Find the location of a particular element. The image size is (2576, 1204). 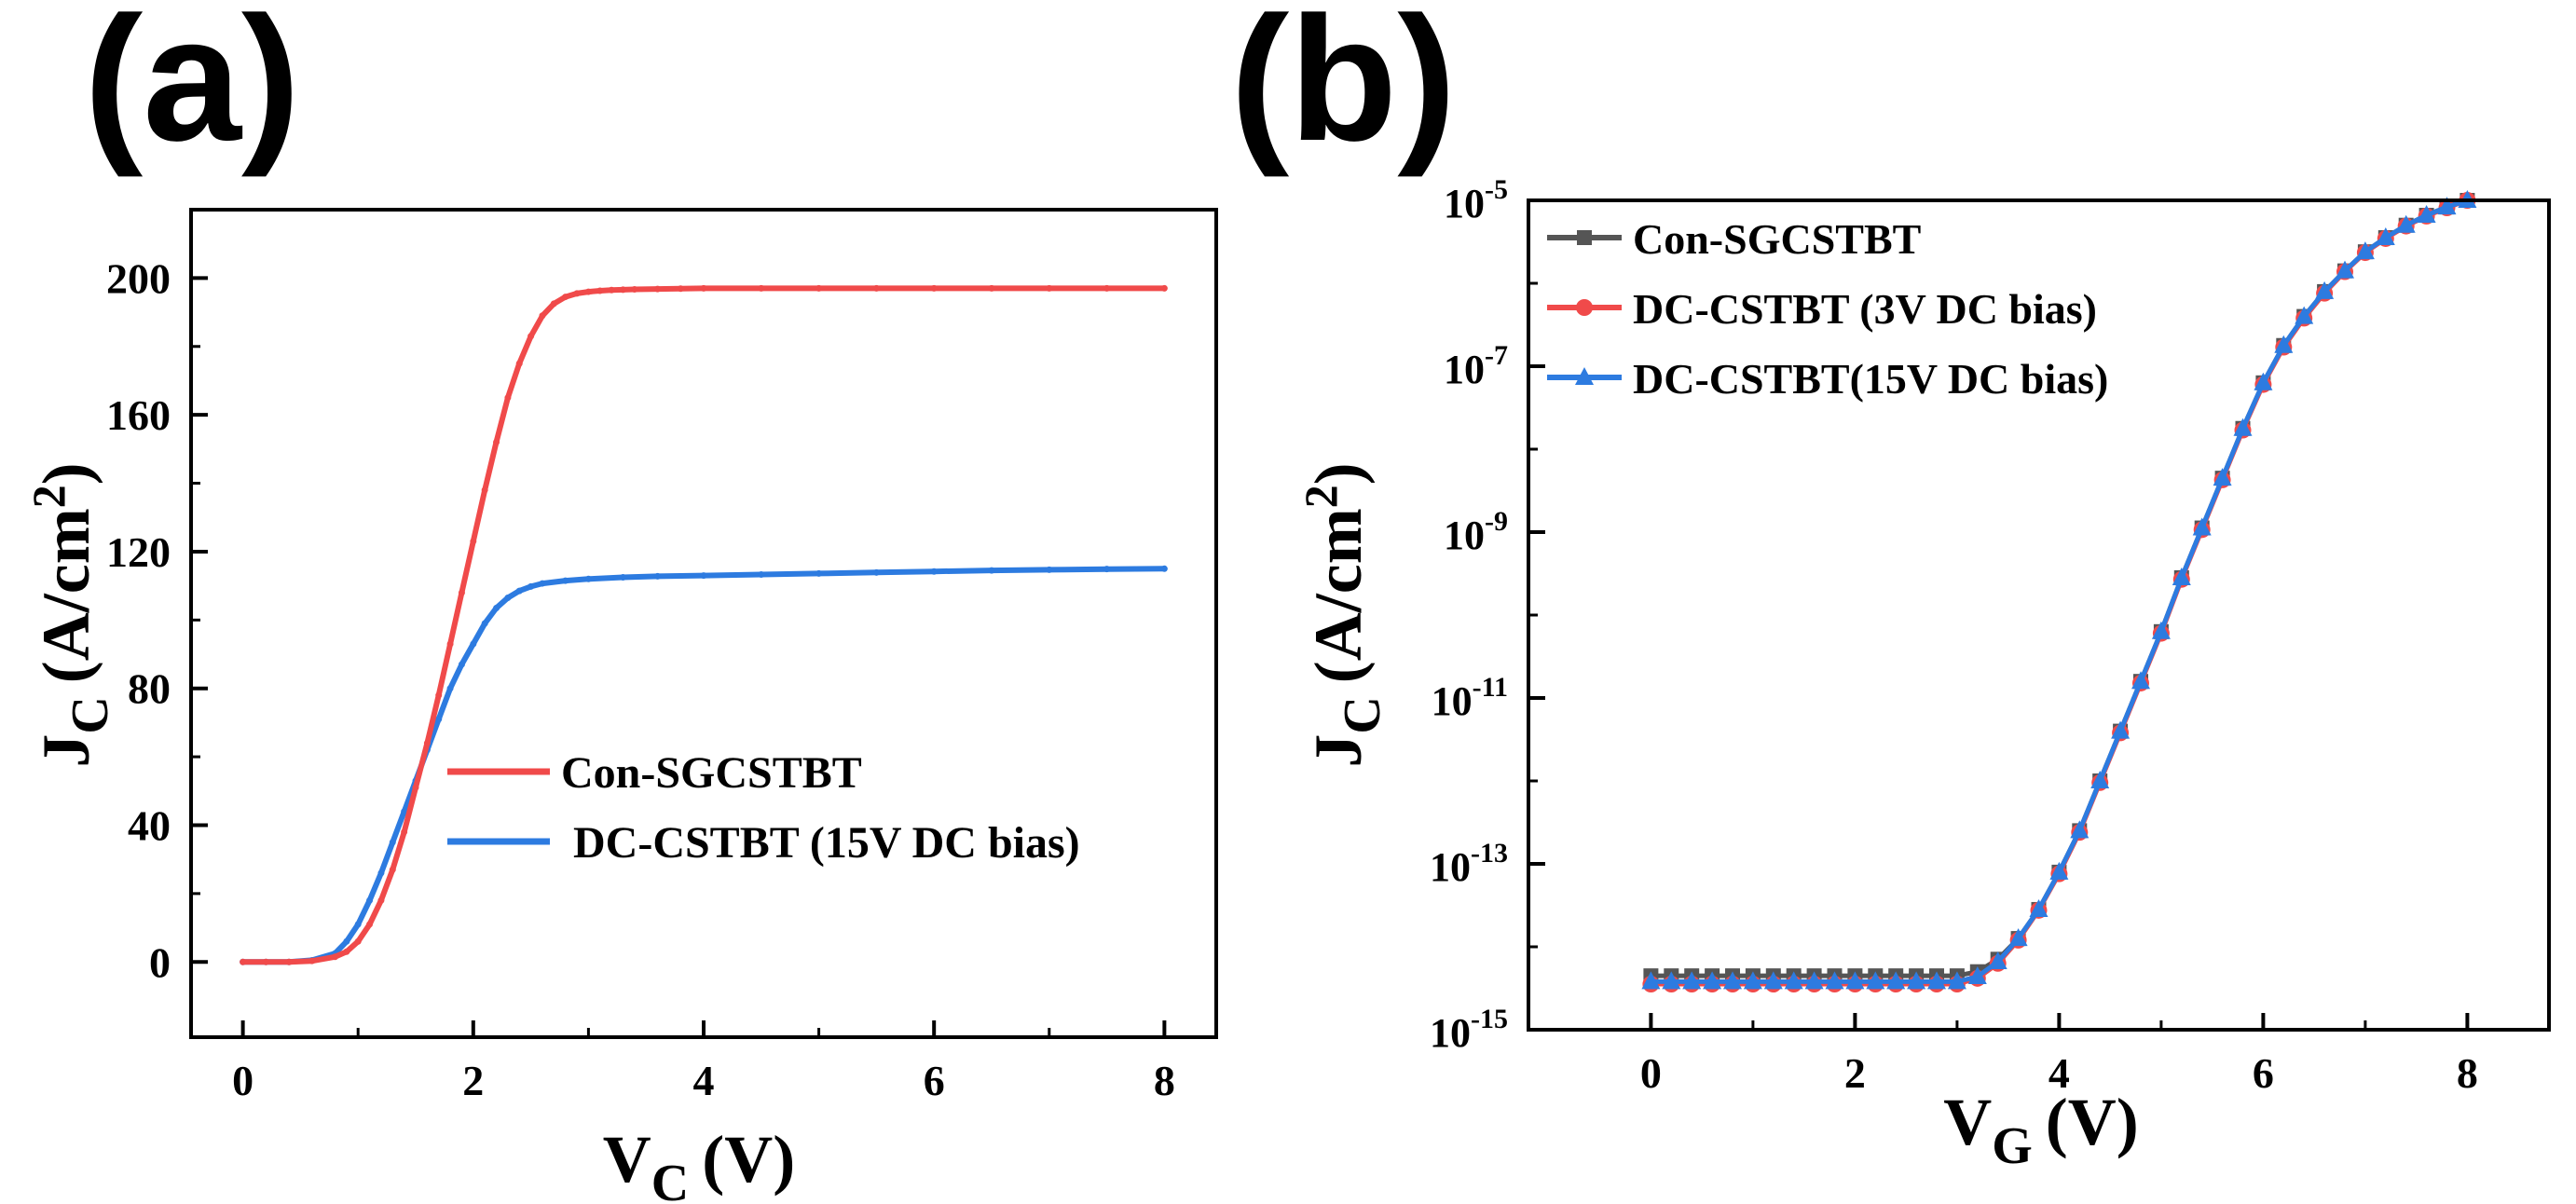

panel-a-xtick-label: 6 is located at coordinates (934, 1080).